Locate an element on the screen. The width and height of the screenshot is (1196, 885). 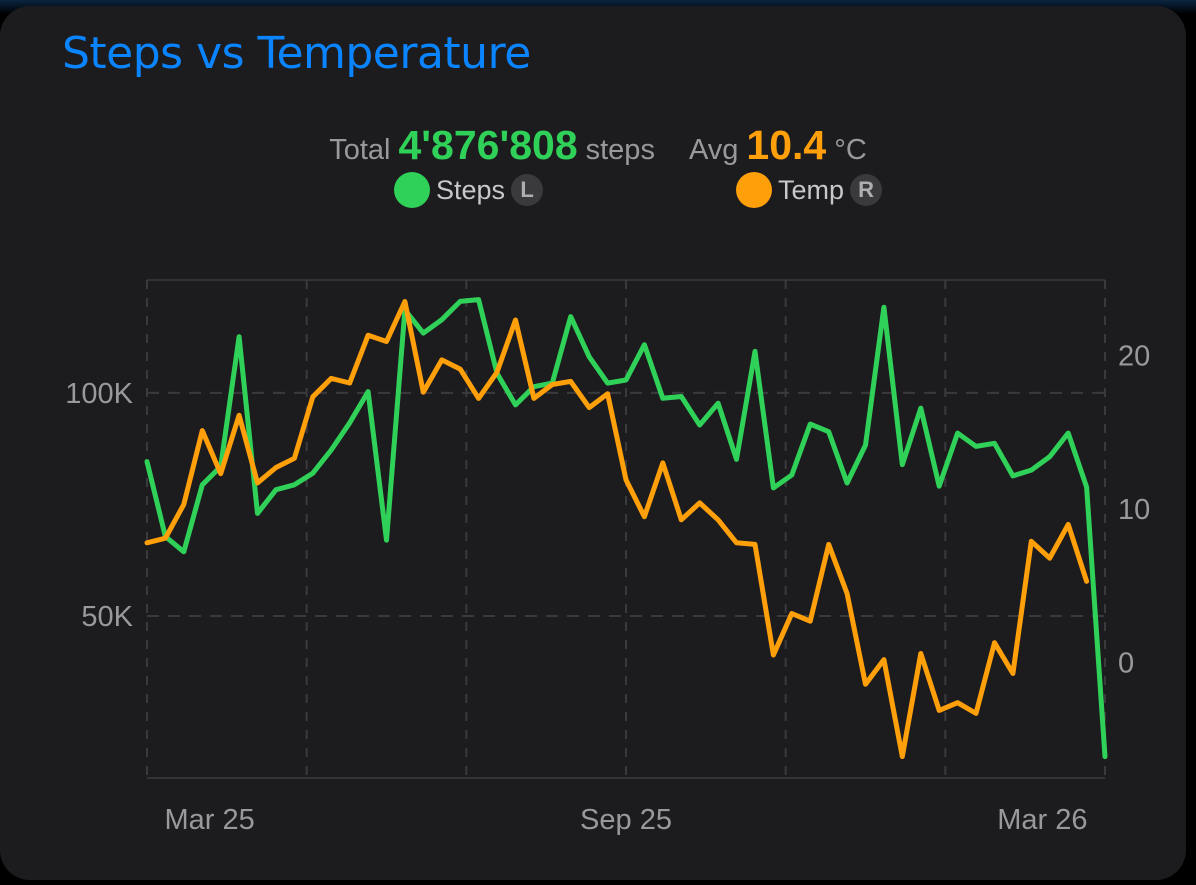
y-right-tick-label: 0 is located at coordinates (1126, 664).